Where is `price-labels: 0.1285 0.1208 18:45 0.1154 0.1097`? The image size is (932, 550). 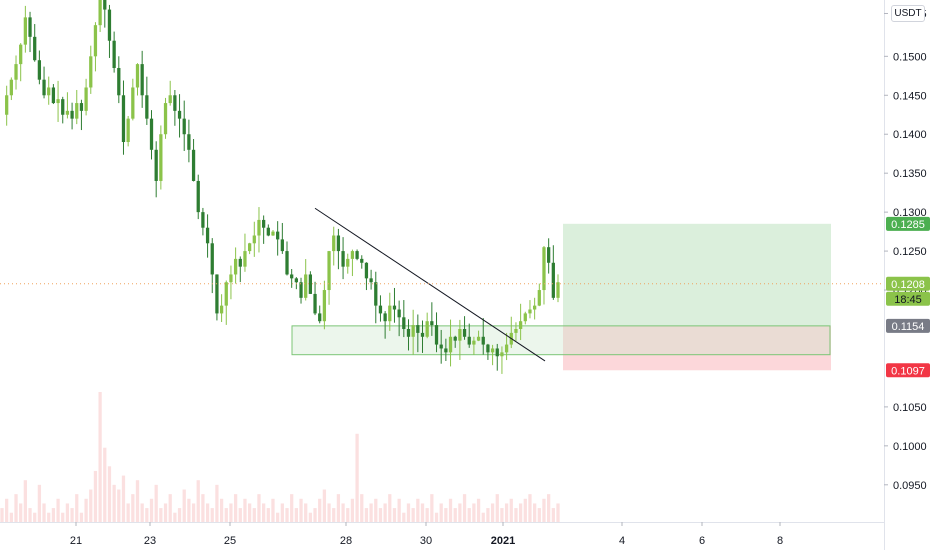
price-labels: 0.1285 0.1208 18:45 0.1154 0.1097 is located at coordinates (908, 297).